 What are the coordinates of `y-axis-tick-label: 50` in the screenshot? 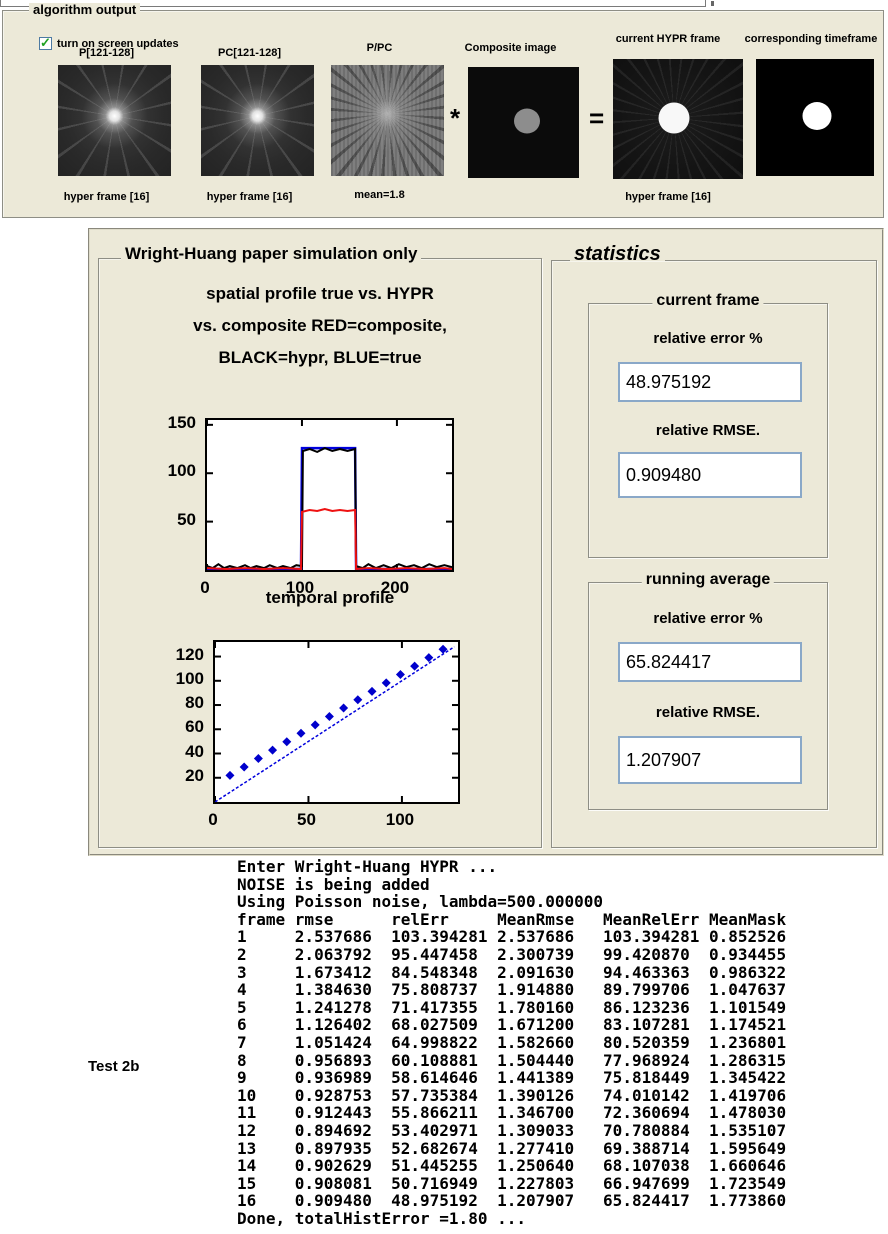 It's located at (186, 519).